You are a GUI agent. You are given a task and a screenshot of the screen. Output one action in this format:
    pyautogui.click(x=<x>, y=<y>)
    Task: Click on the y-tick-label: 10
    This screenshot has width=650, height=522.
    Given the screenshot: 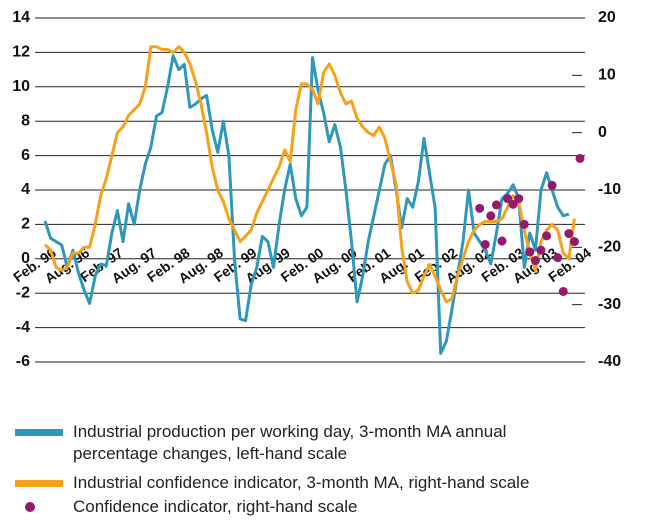 What is the action you would take?
    pyautogui.click(x=21, y=86)
    